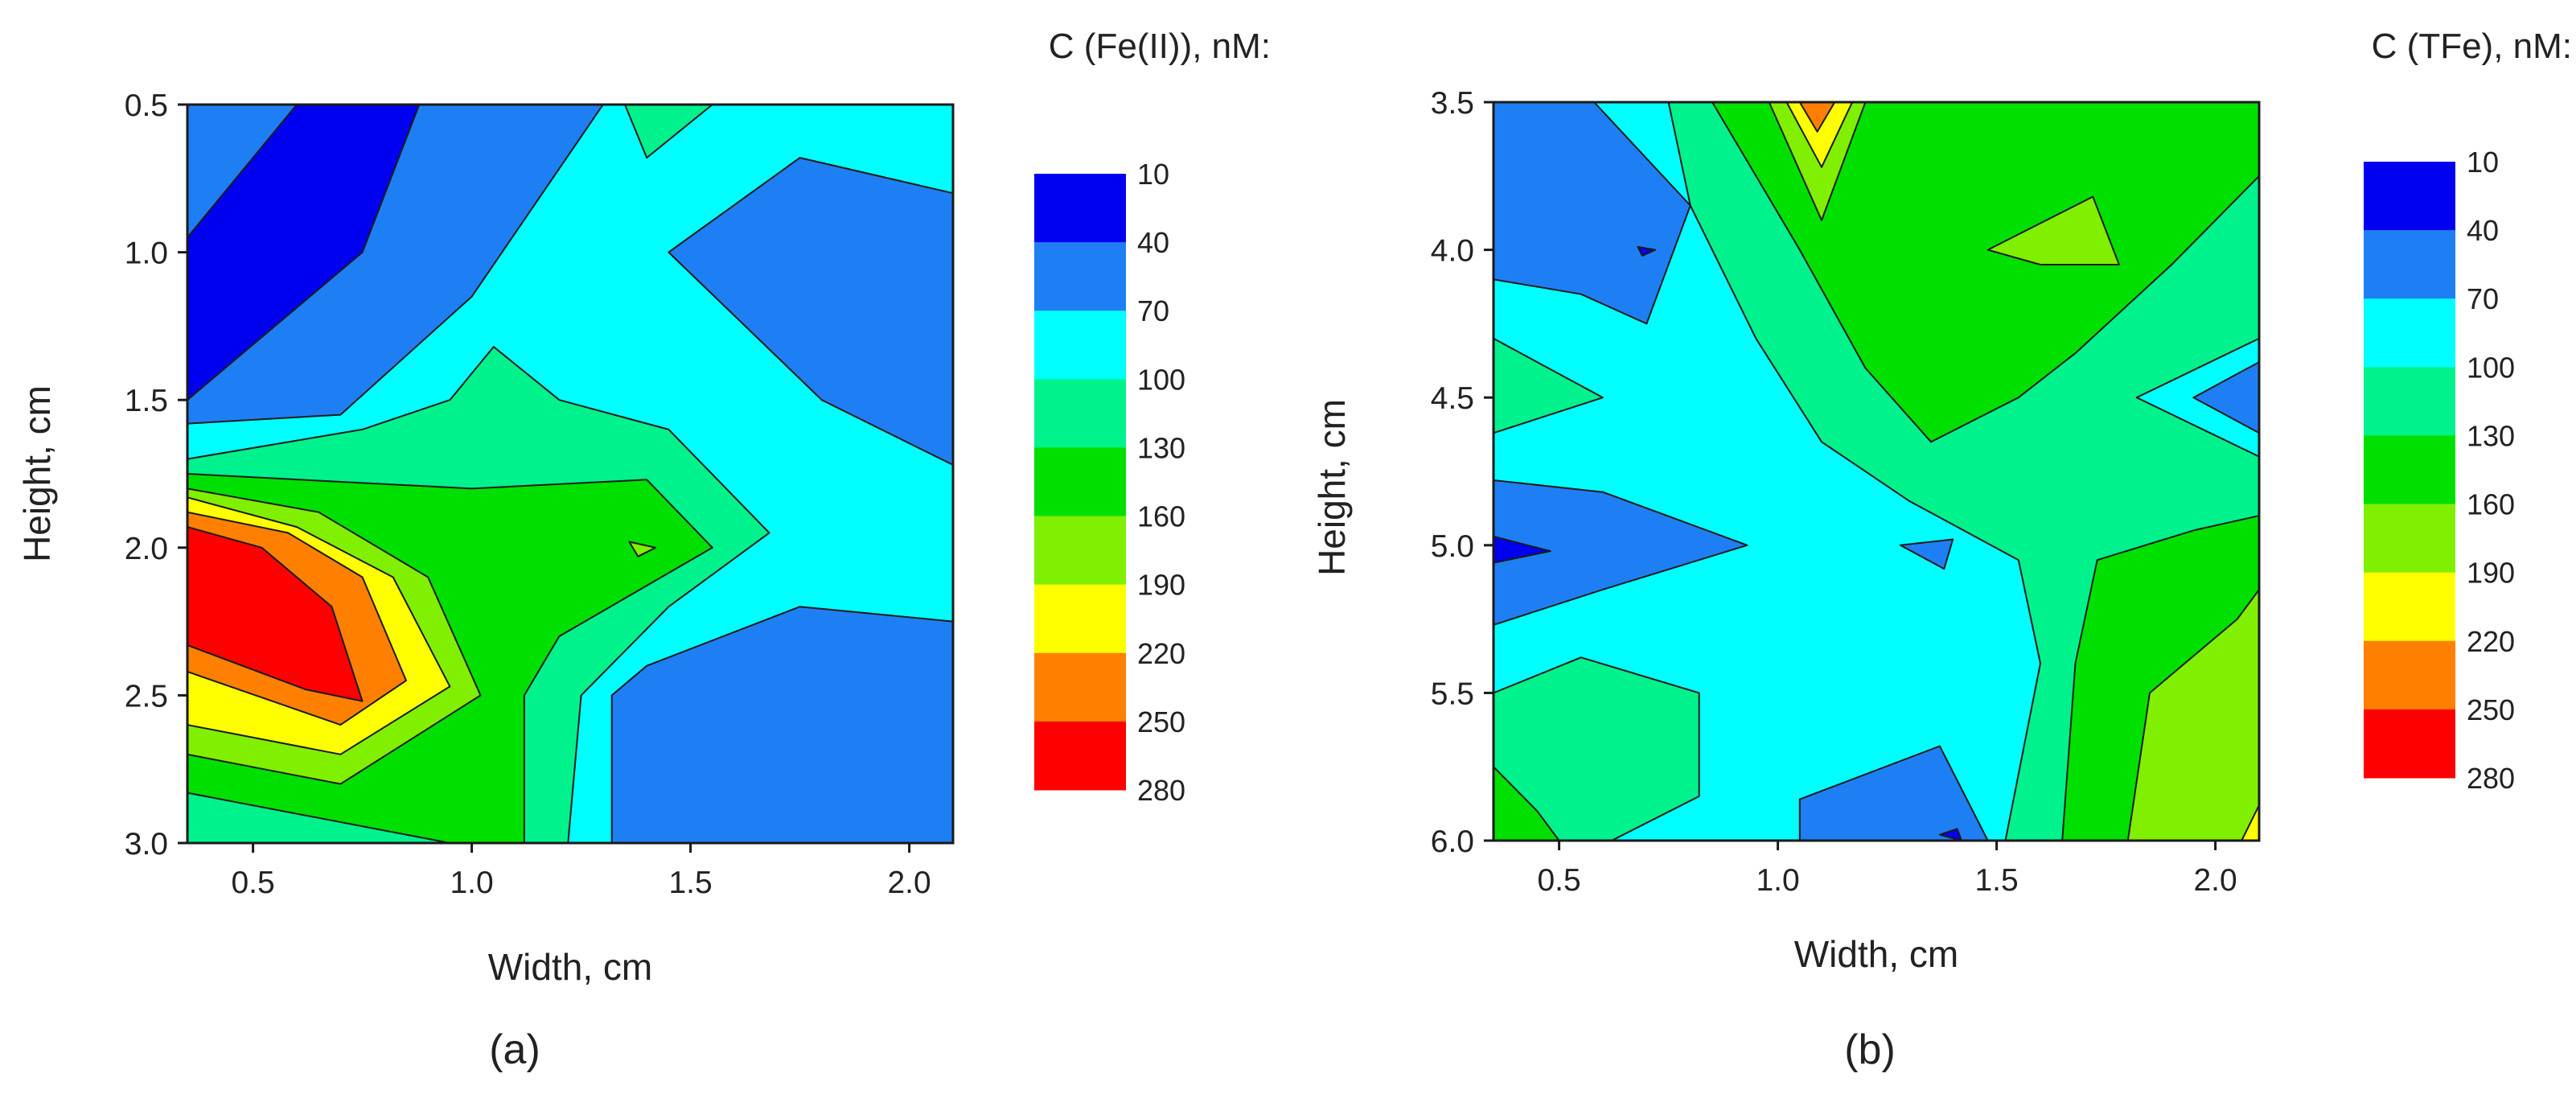  What do you see at coordinates (1332, 487) in the screenshot?
I see `y-axis-label-b: Height, cm` at bounding box center [1332, 487].